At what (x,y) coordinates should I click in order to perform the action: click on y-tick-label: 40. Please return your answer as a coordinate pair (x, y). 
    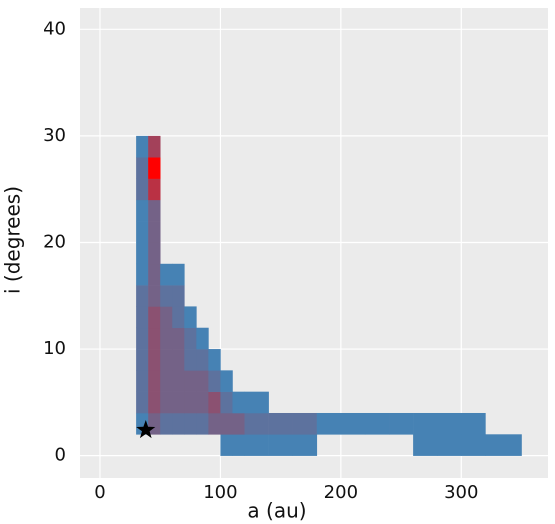
    Looking at the image, I should click on (54, 28).